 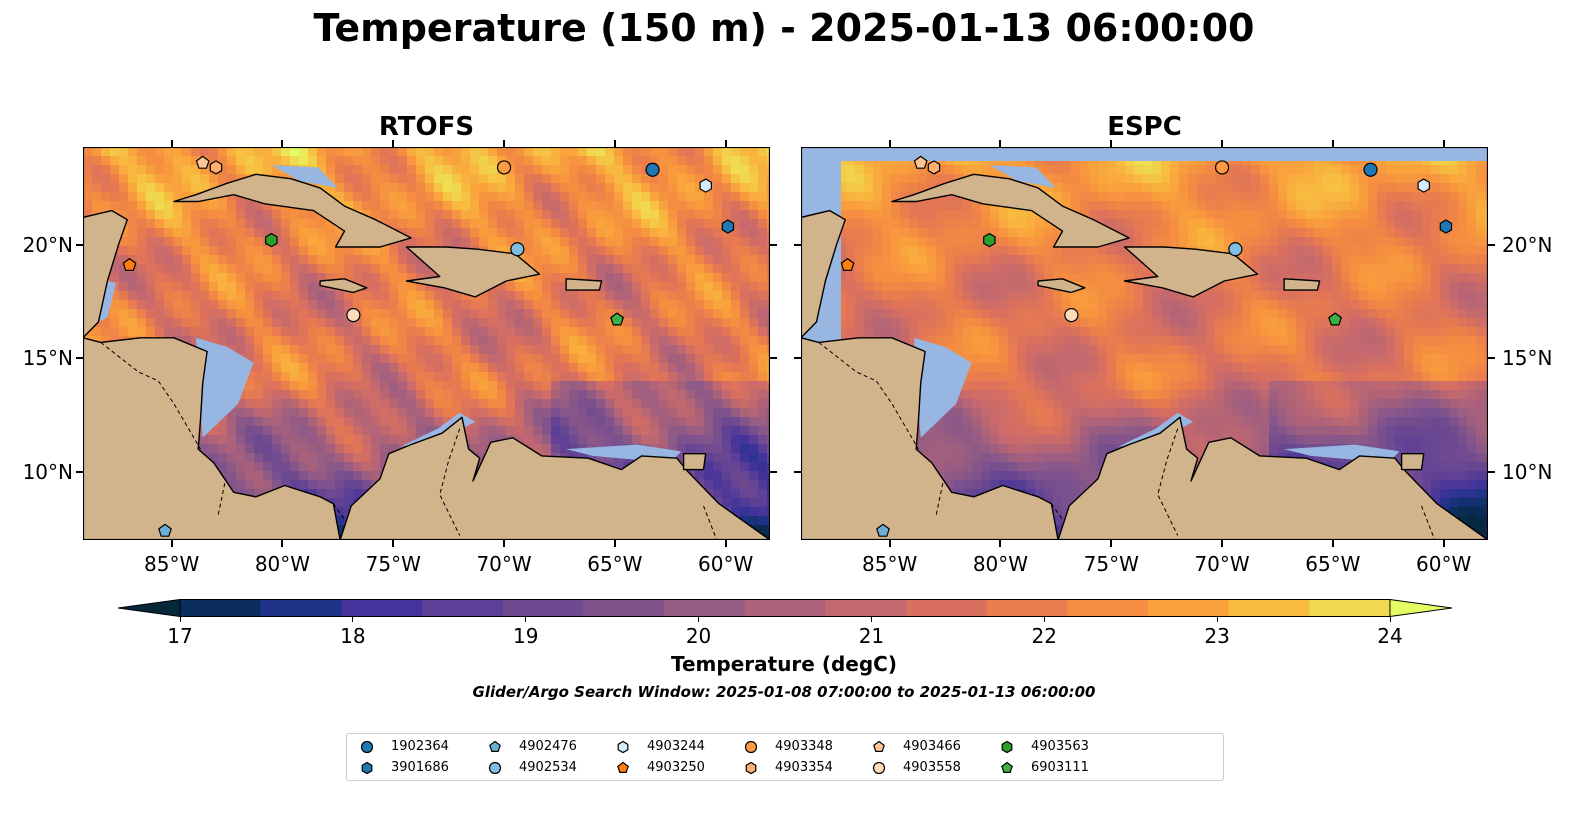 I want to click on lon-tick-label: 70°W, so click(x=1222, y=564).